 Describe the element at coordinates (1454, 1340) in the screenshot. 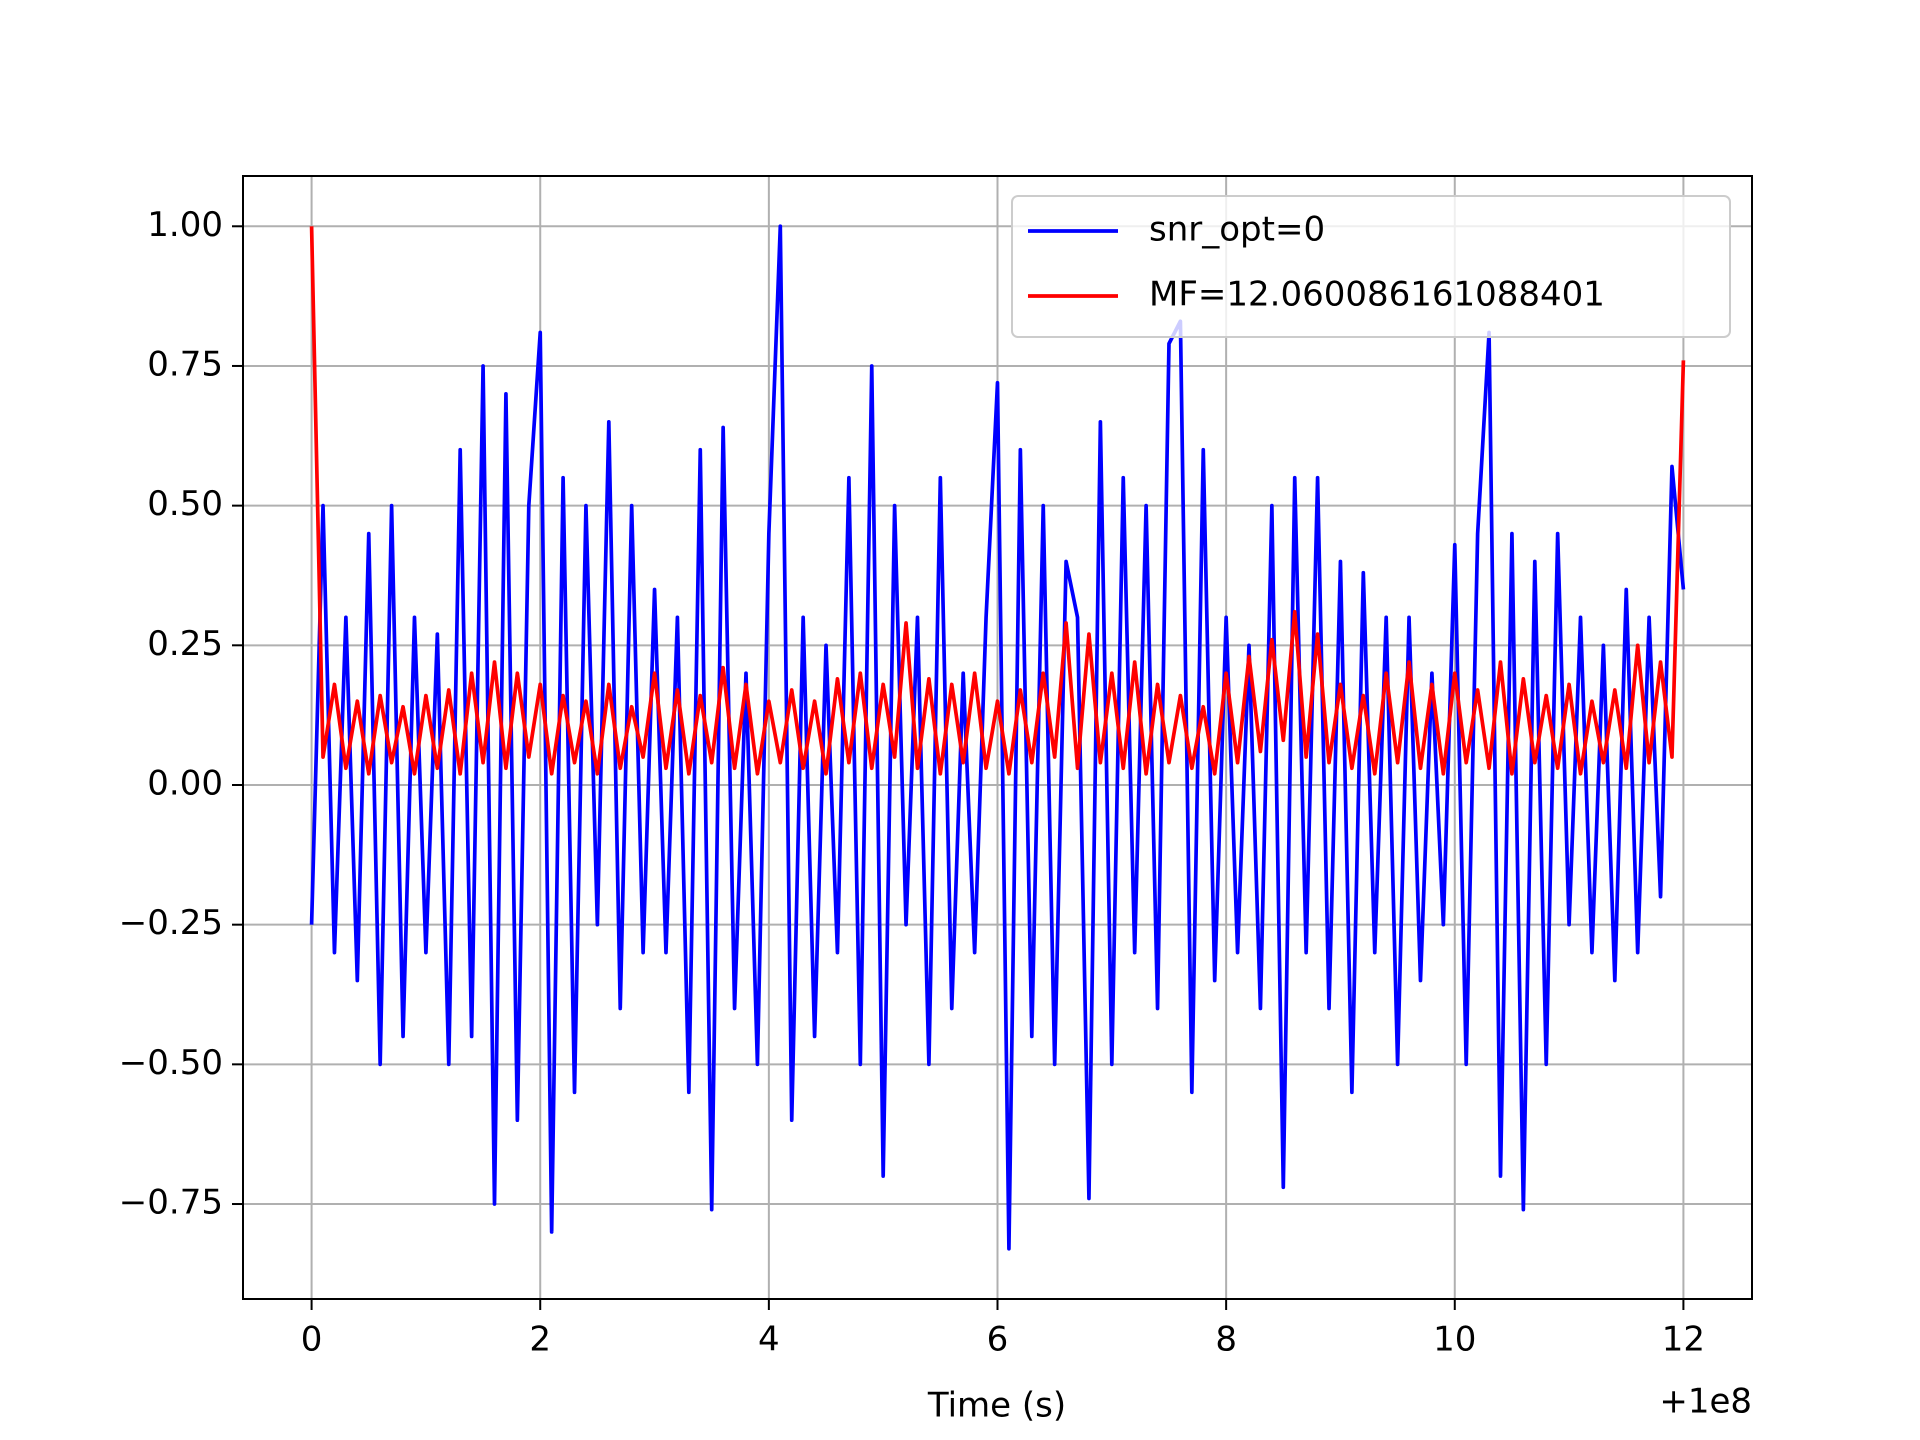

I see `x-tick-label: 10` at that location.